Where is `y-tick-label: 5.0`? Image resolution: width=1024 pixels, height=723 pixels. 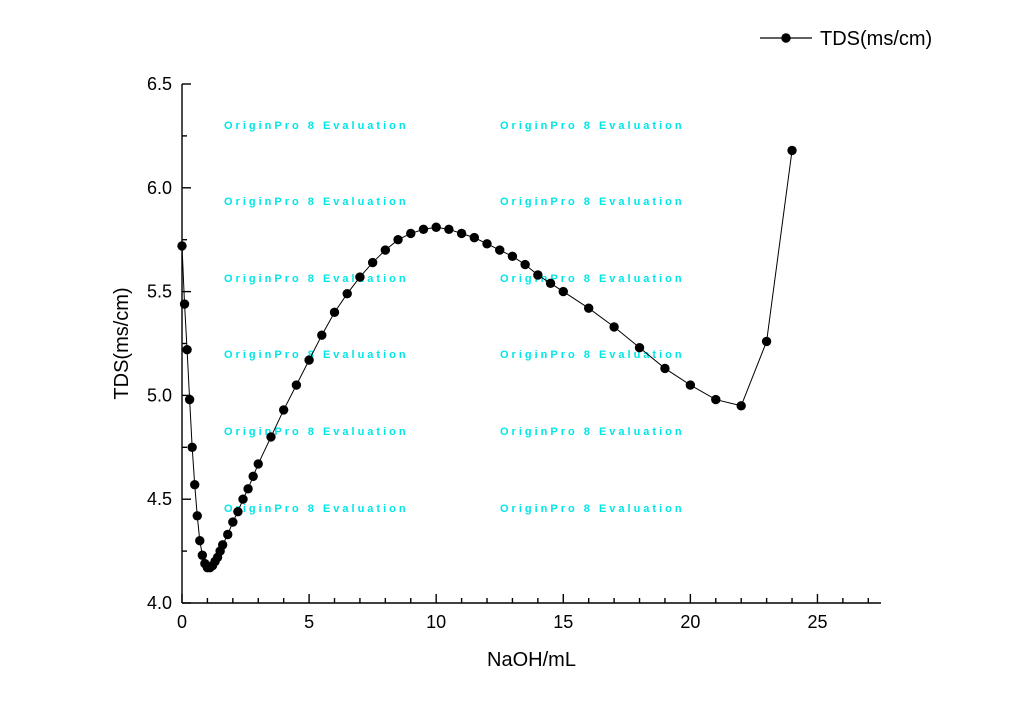 y-tick-label: 5.0 is located at coordinates (159, 395).